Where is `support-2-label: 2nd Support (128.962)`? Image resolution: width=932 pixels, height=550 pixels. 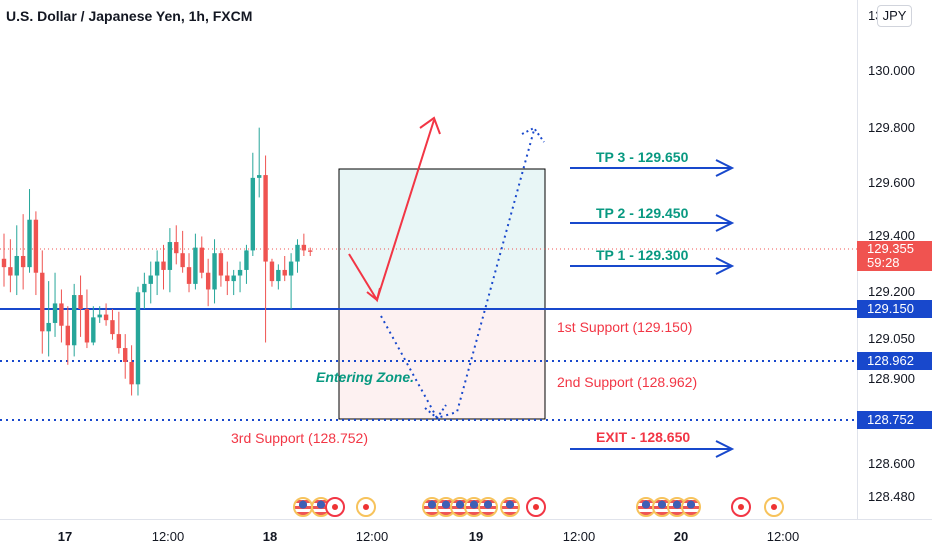
support-2-label: 2nd Support (128.962) is located at coordinates (627, 382).